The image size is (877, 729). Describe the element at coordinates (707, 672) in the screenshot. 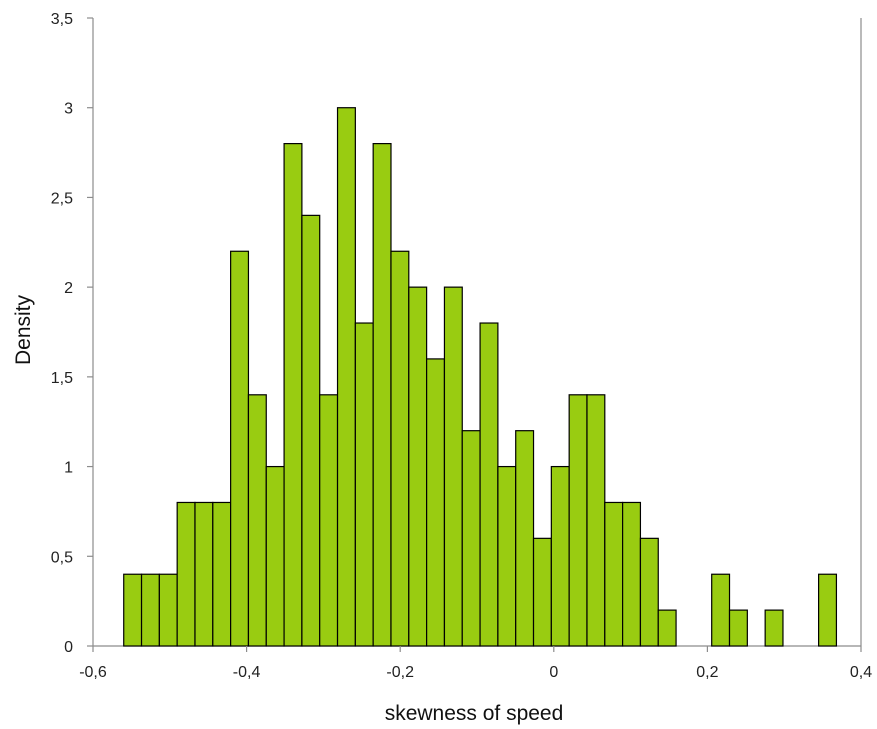

I see `x-tick-label: 0,2` at that location.